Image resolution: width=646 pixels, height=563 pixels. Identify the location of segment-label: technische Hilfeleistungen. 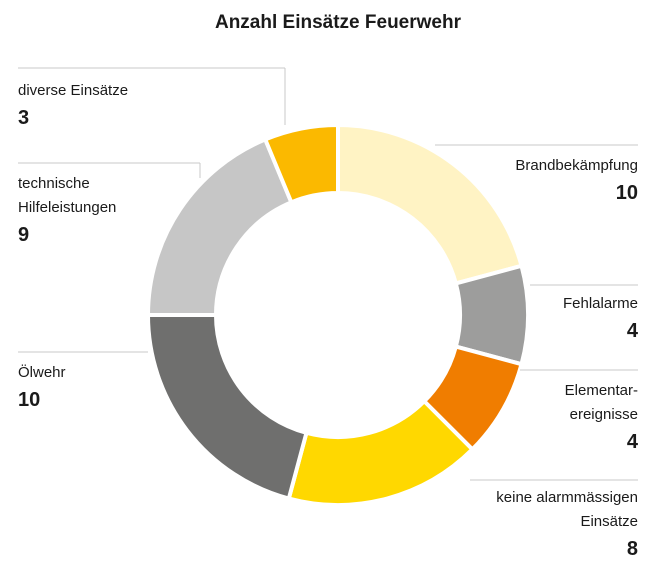
(67, 195).